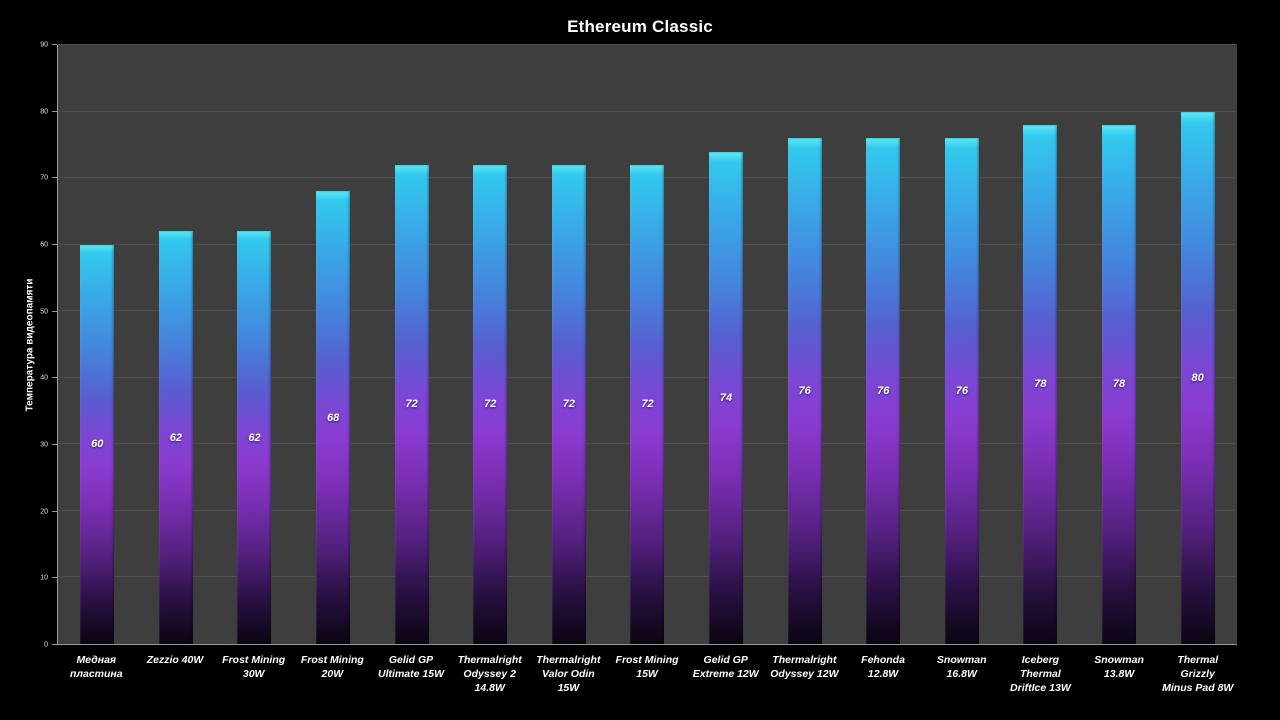  I want to click on x-axis-label: Frost Mining 15W, so click(647, 667).